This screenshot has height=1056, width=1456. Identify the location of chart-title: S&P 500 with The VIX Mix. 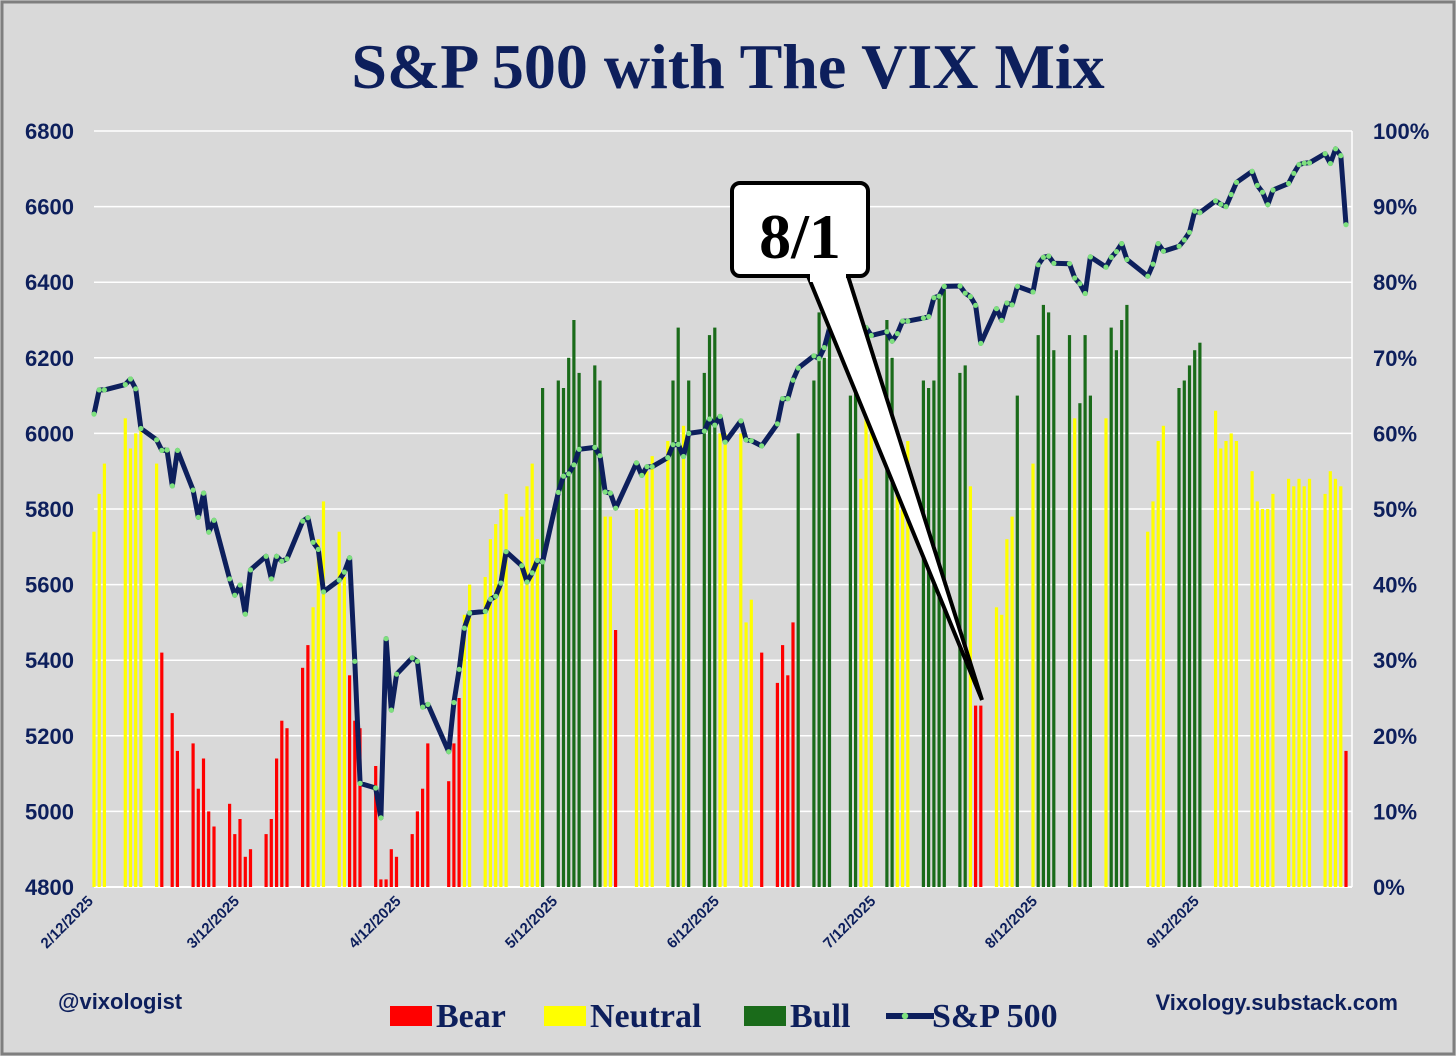
(727, 66).